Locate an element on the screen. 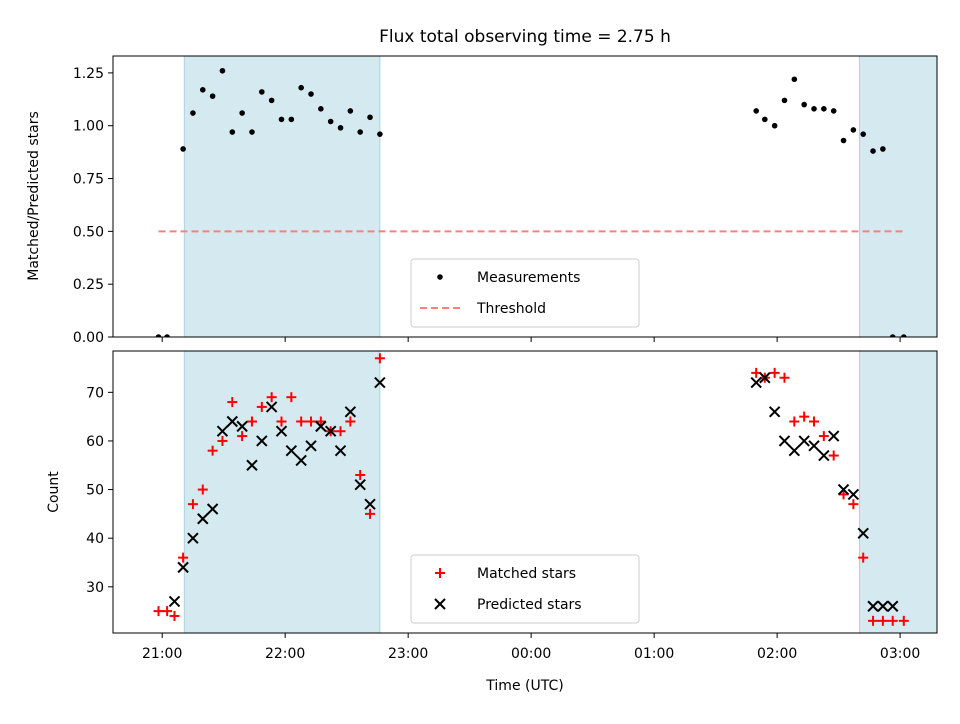 Image resolution: width=960 pixels, height=724 pixels. y-tick-label: 1.25 is located at coordinates (88, 74).